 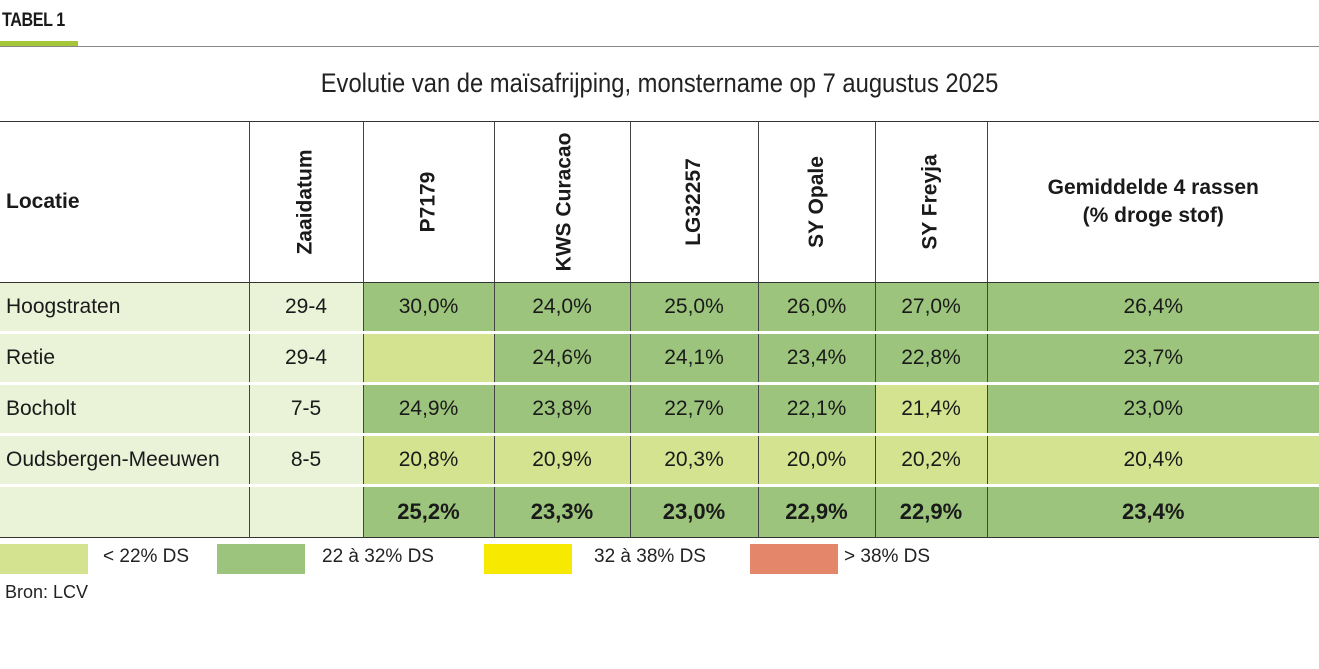 What do you see at coordinates (47, 592) in the screenshot?
I see `source-note: Bron: LCV` at bounding box center [47, 592].